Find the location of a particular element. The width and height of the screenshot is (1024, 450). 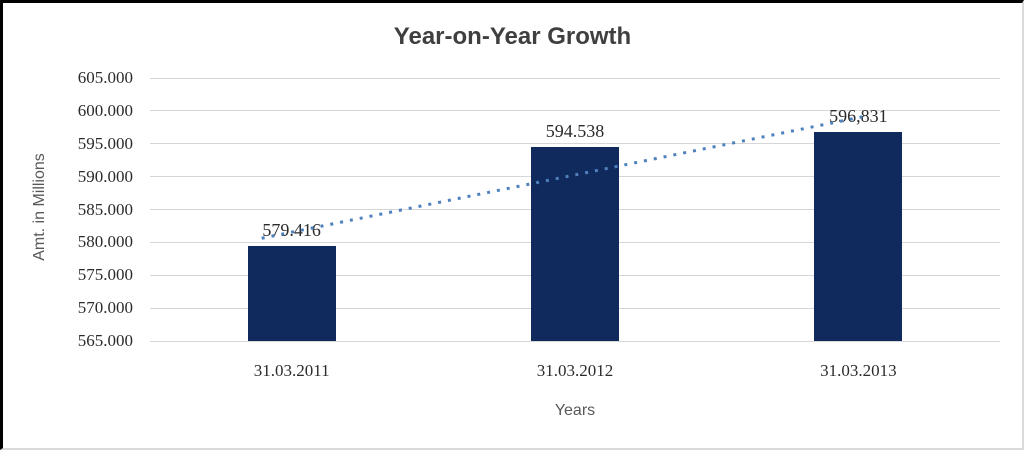

y-tick-label: 600.000 is located at coordinates (105, 110).